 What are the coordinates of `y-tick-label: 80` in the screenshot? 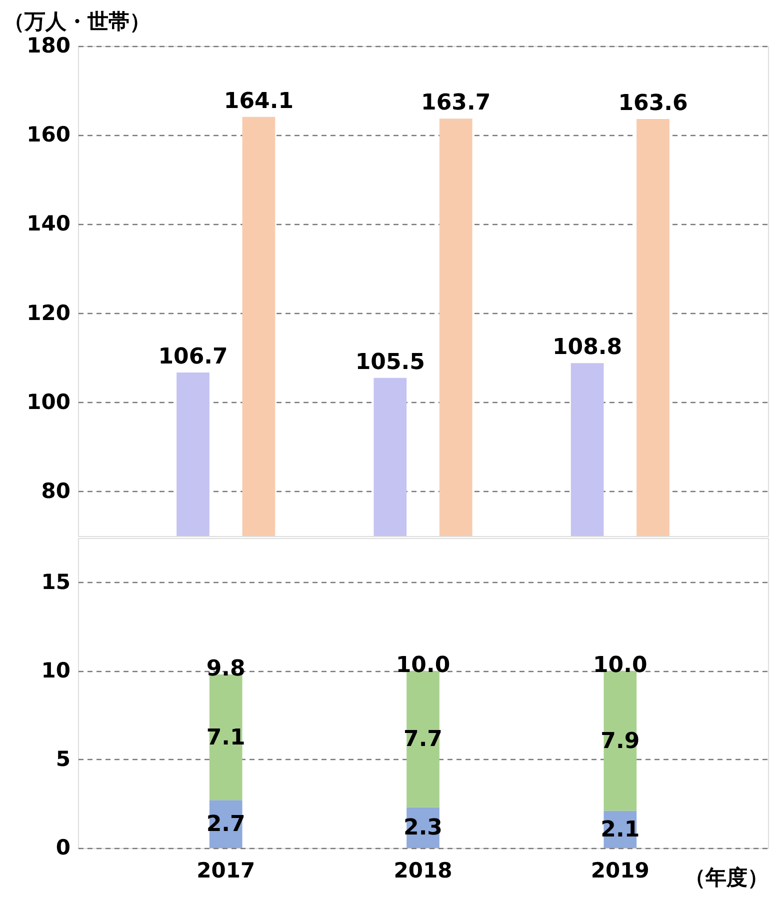 It's located at (55, 490).